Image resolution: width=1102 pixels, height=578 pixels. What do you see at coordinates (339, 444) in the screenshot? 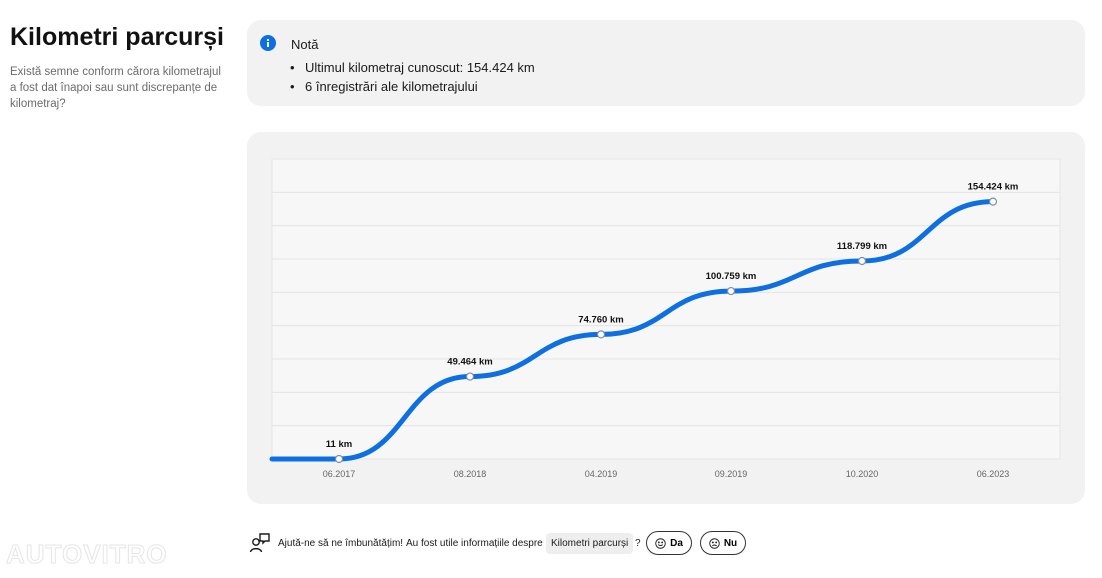
I see `data-label: 11 km` at bounding box center [339, 444].